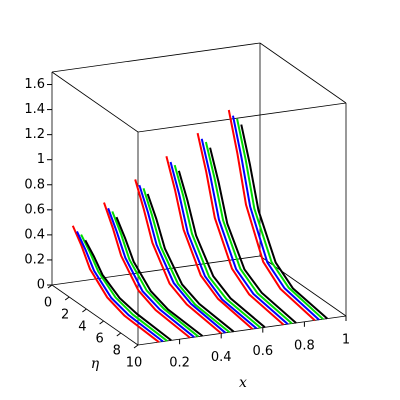  I want to click on y-tick-label: 10, so click(134, 363).